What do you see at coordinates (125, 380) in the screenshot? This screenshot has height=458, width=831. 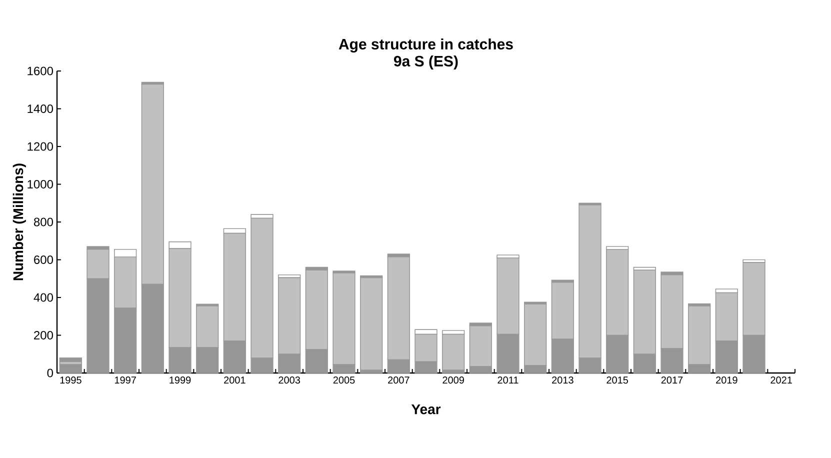 I see `x-tick-label: 1997` at bounding box center [125, 380].